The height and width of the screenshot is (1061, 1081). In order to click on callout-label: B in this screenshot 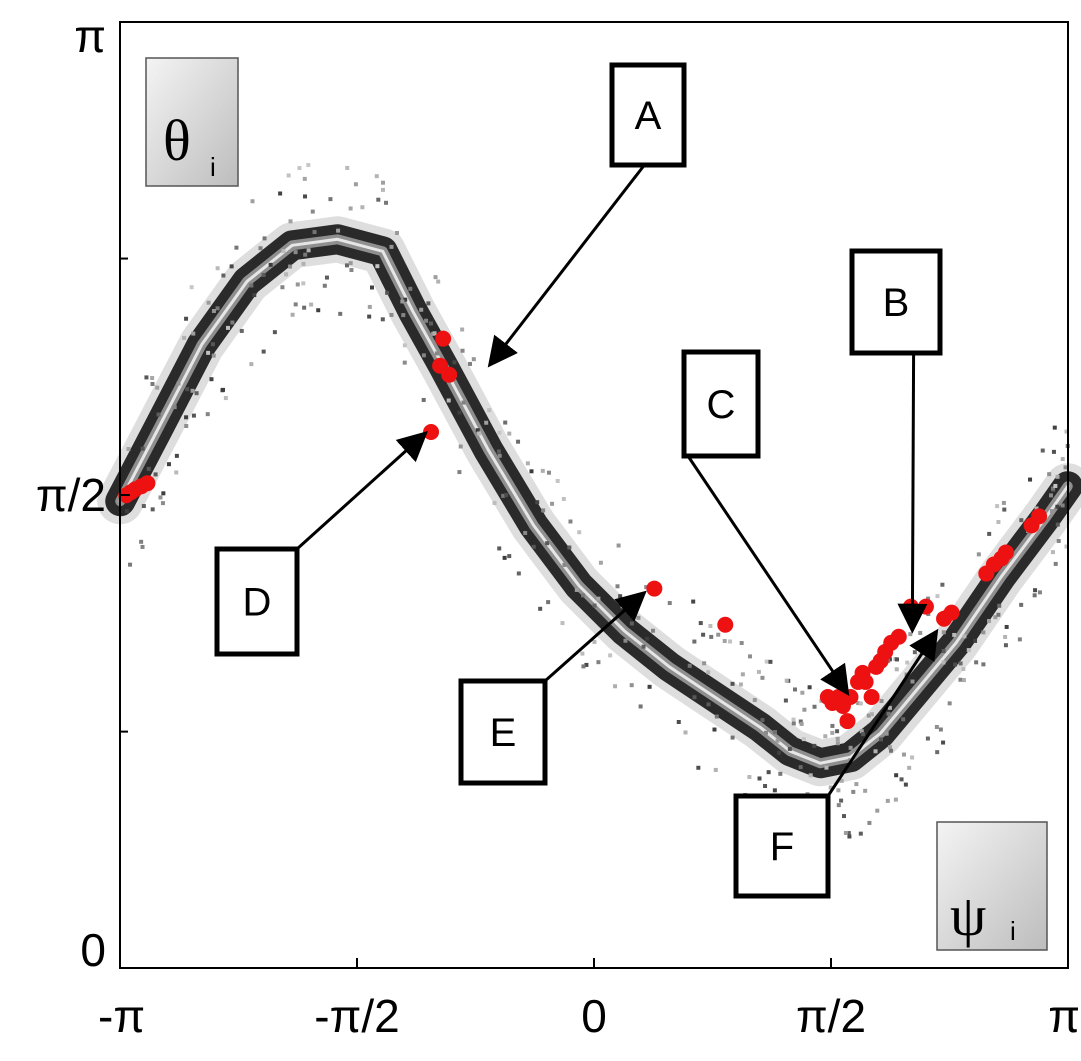, I will do `click(896, 303)`.